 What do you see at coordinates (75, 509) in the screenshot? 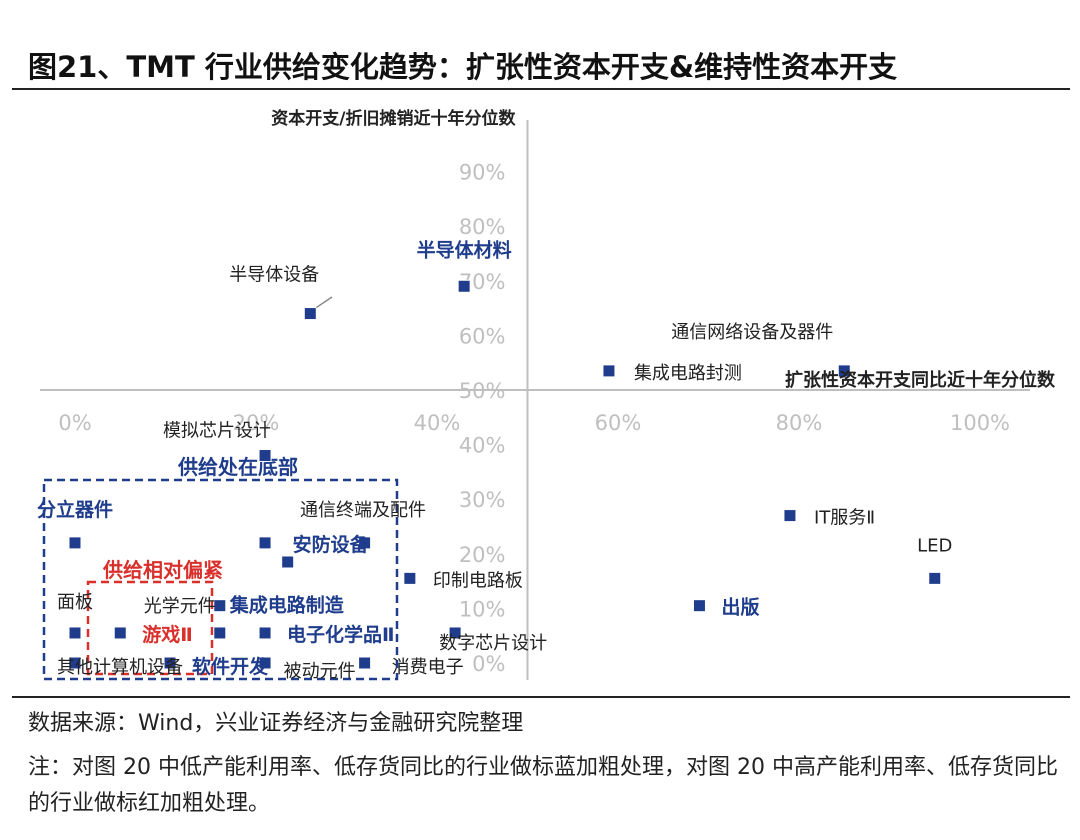
I see `point-label: 分立器件` at bounding box center [75, 509].